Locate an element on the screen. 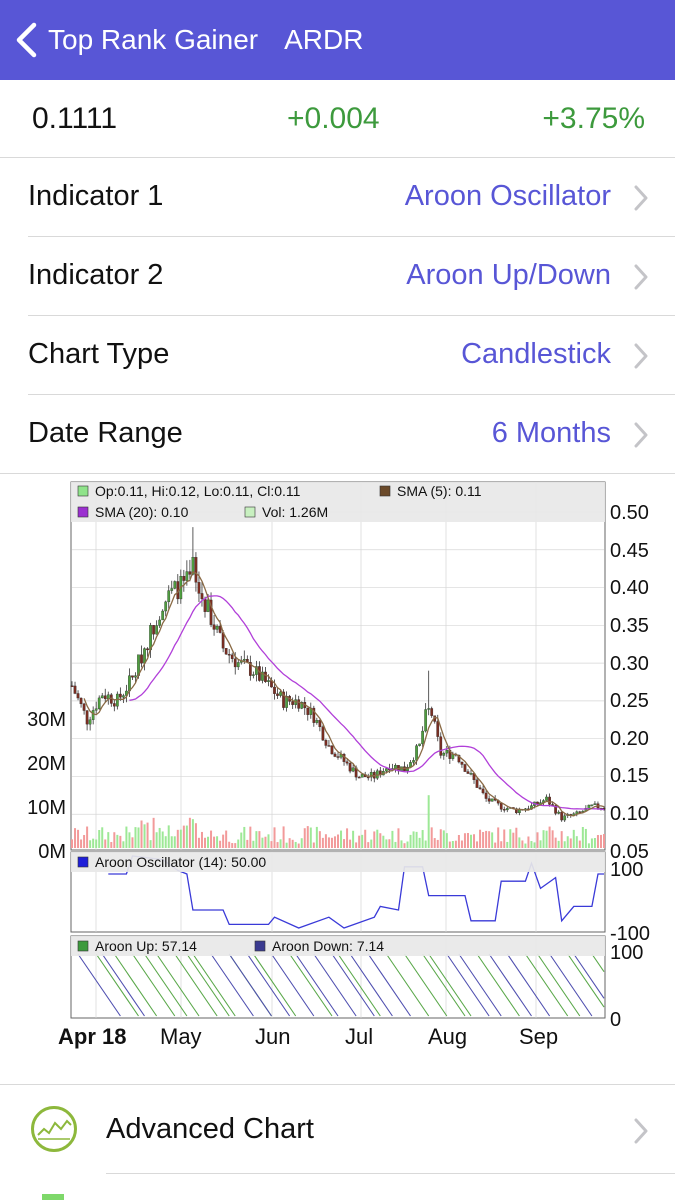  back-button: Top Rank Gainer is located at coordinates (136, 40).